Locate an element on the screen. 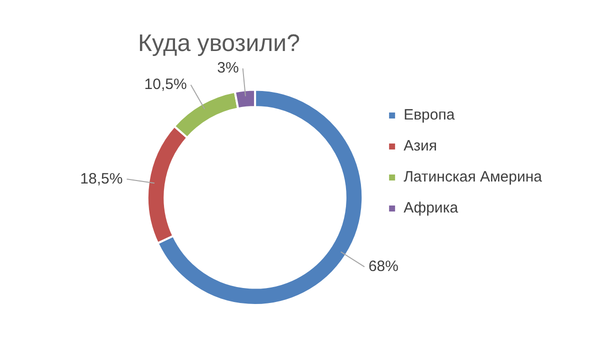  legend-label: Латинская Америна is located at coordinates (473, 177).